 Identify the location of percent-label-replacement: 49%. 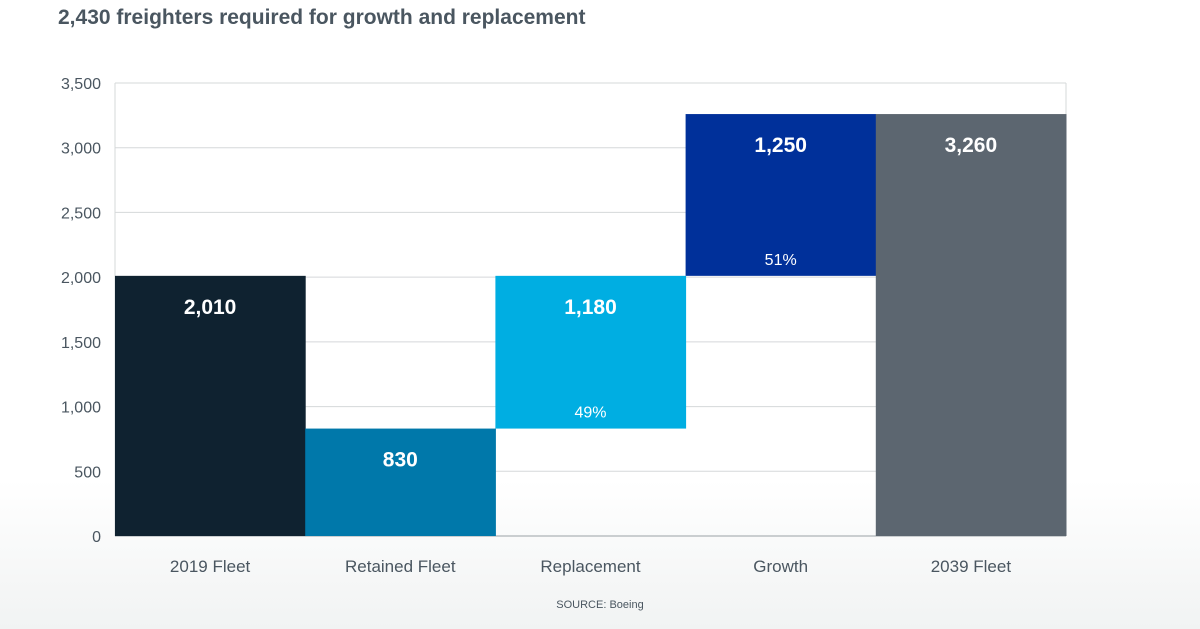
(590, 413).